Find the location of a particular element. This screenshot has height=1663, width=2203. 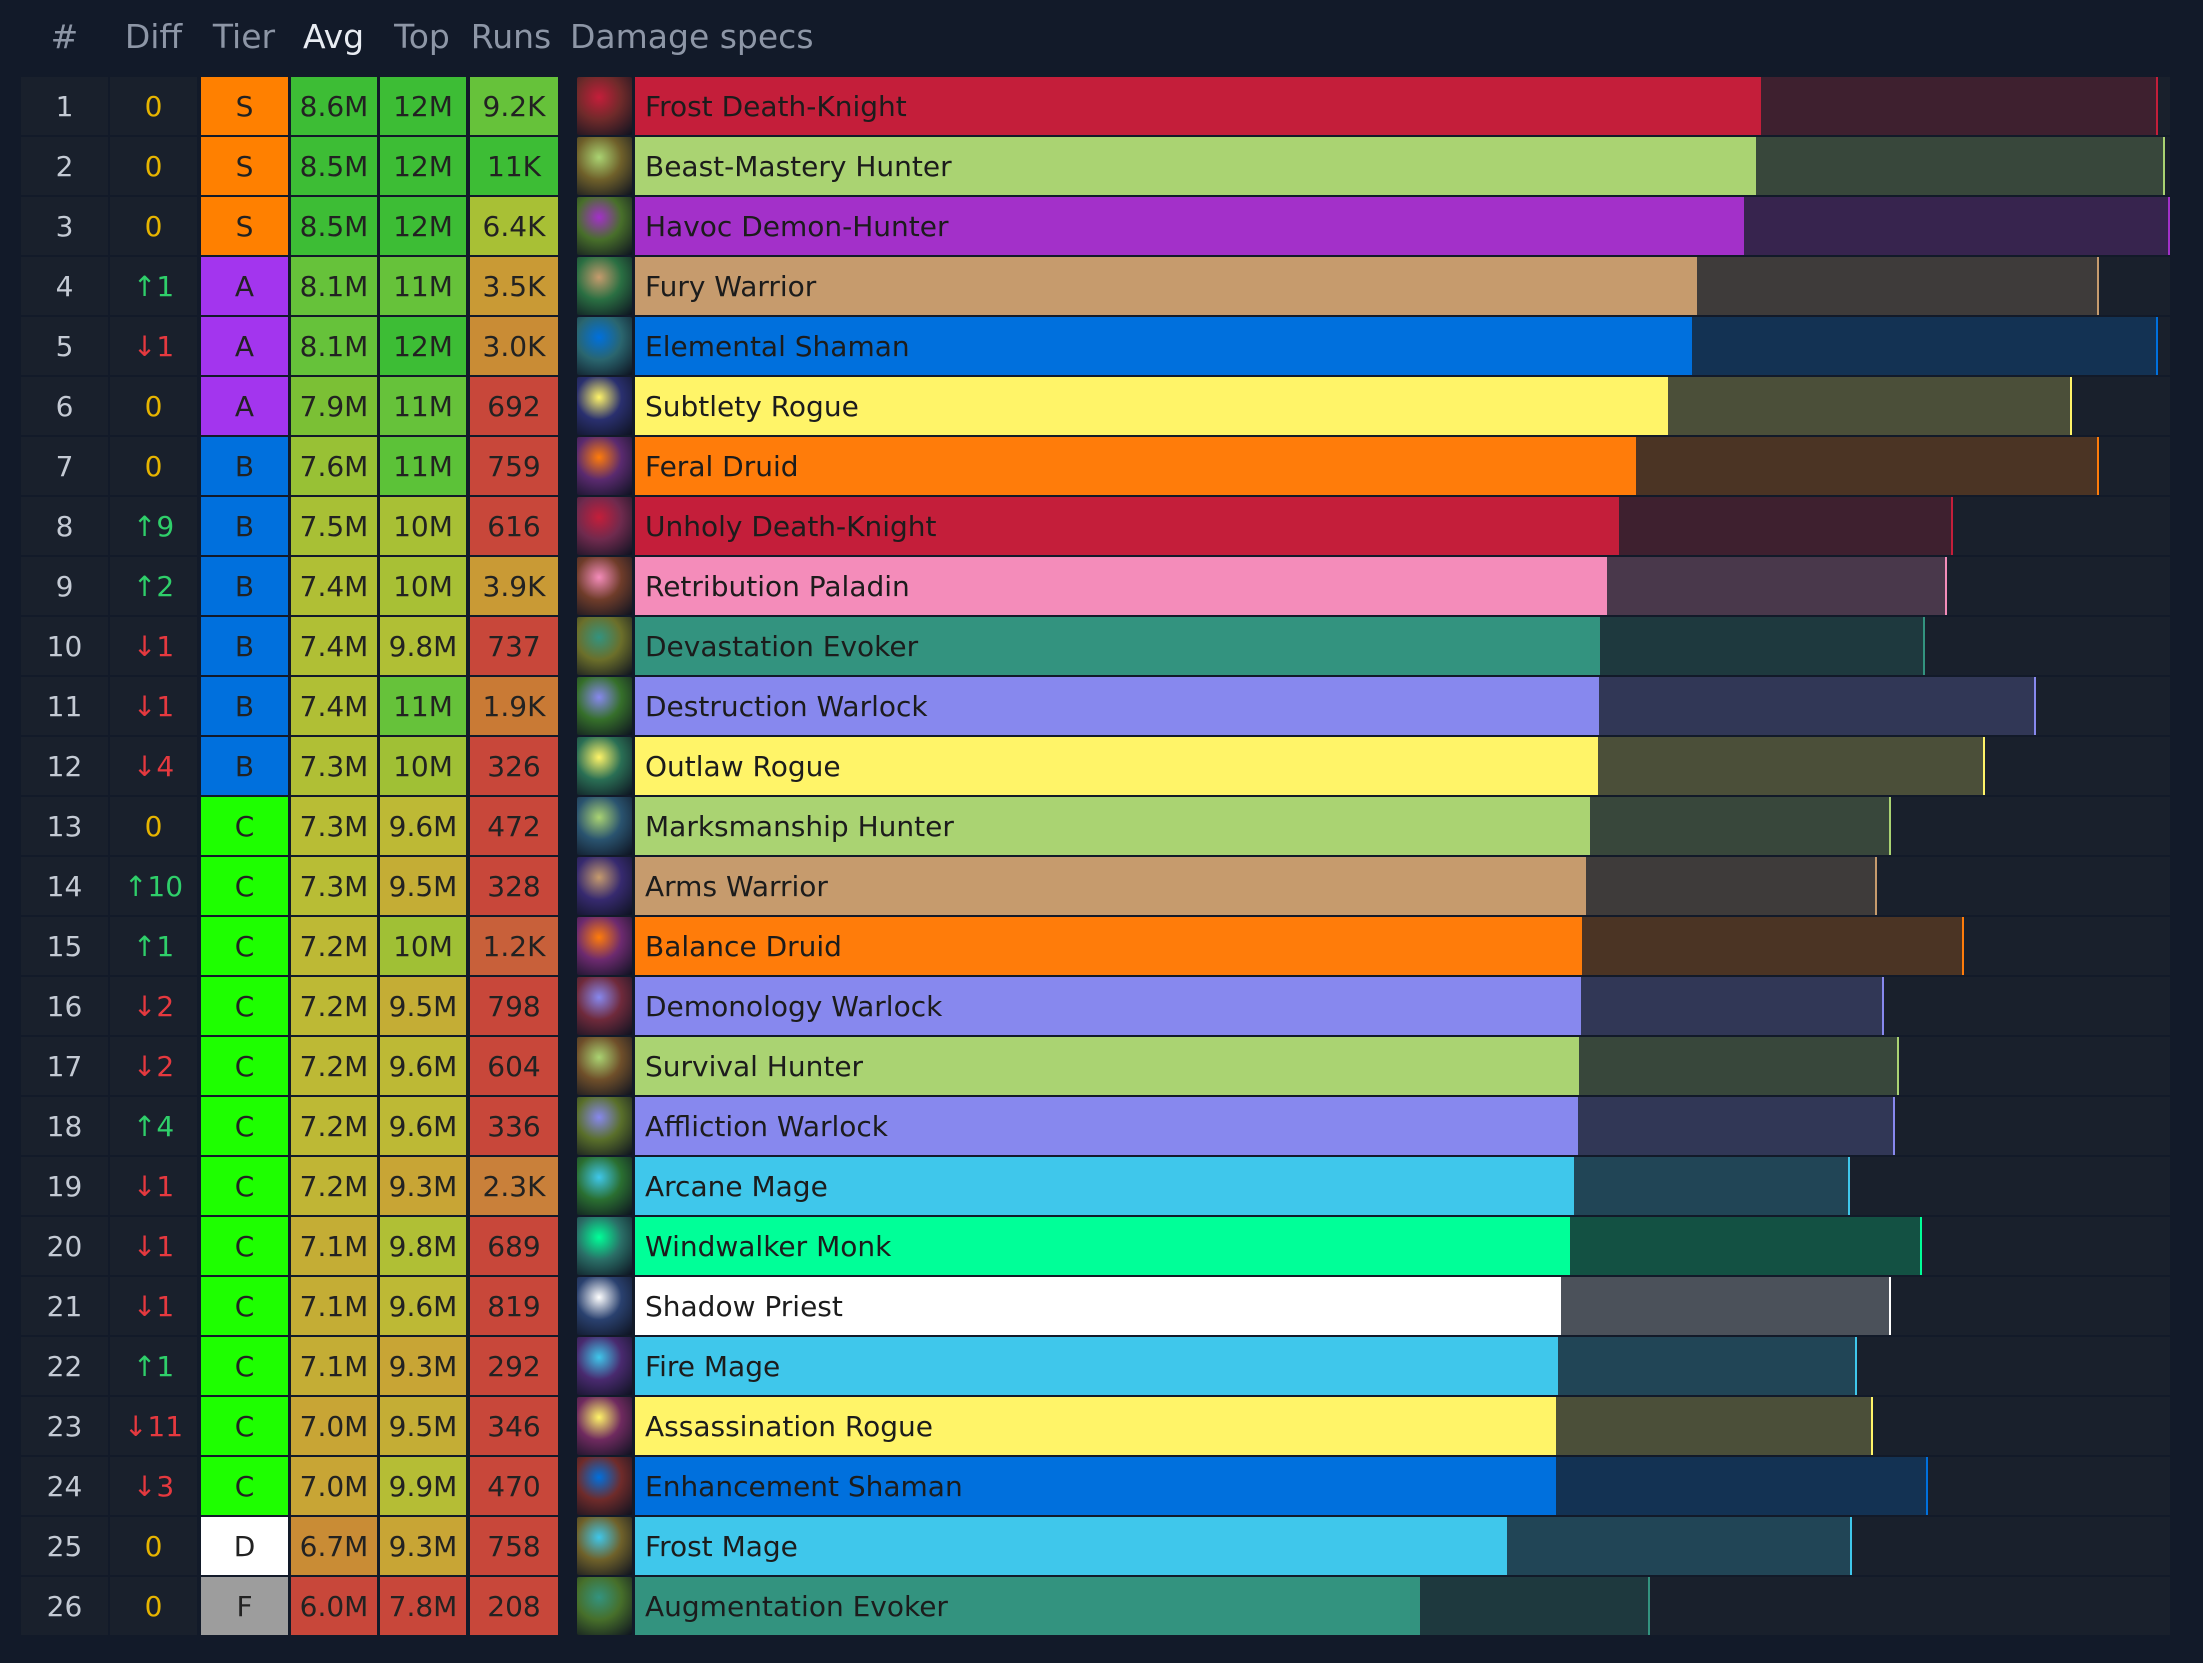

tier-badge: B is located at coordinates (244, 706).